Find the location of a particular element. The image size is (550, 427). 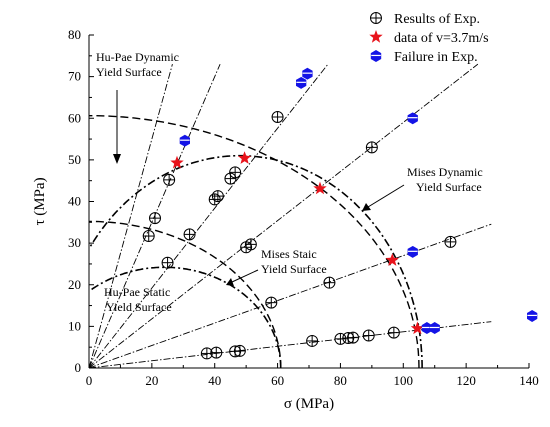

annotation-hupae-static: Hu-Pae Static Yield Surface is located at coordinates (138, 299).